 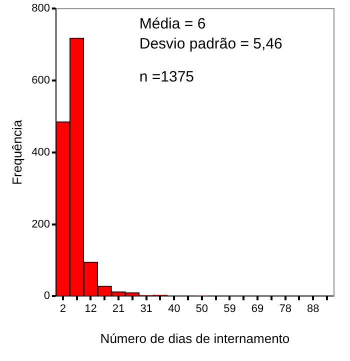 What do you see at coordinates (146, 308) in the screenshot?
I see `x-tick-label: 31` at bounding box center [146, 308].